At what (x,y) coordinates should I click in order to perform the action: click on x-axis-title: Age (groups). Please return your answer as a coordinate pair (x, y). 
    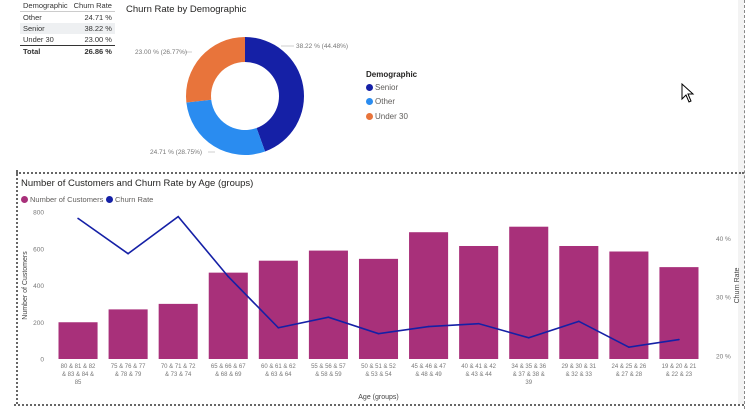
    Looking at the image, I should click on (378, 397).